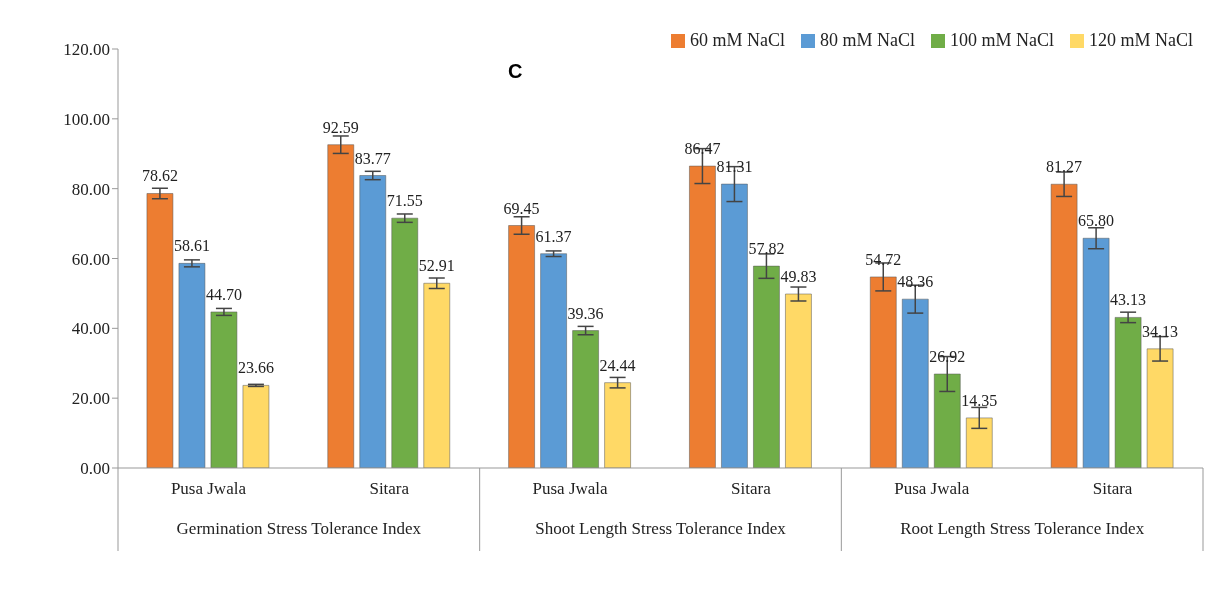 The image size is (1231, 590). Describe the element at coordinates (515, 71) in the screenshot. I see `annotation: C` at that location.